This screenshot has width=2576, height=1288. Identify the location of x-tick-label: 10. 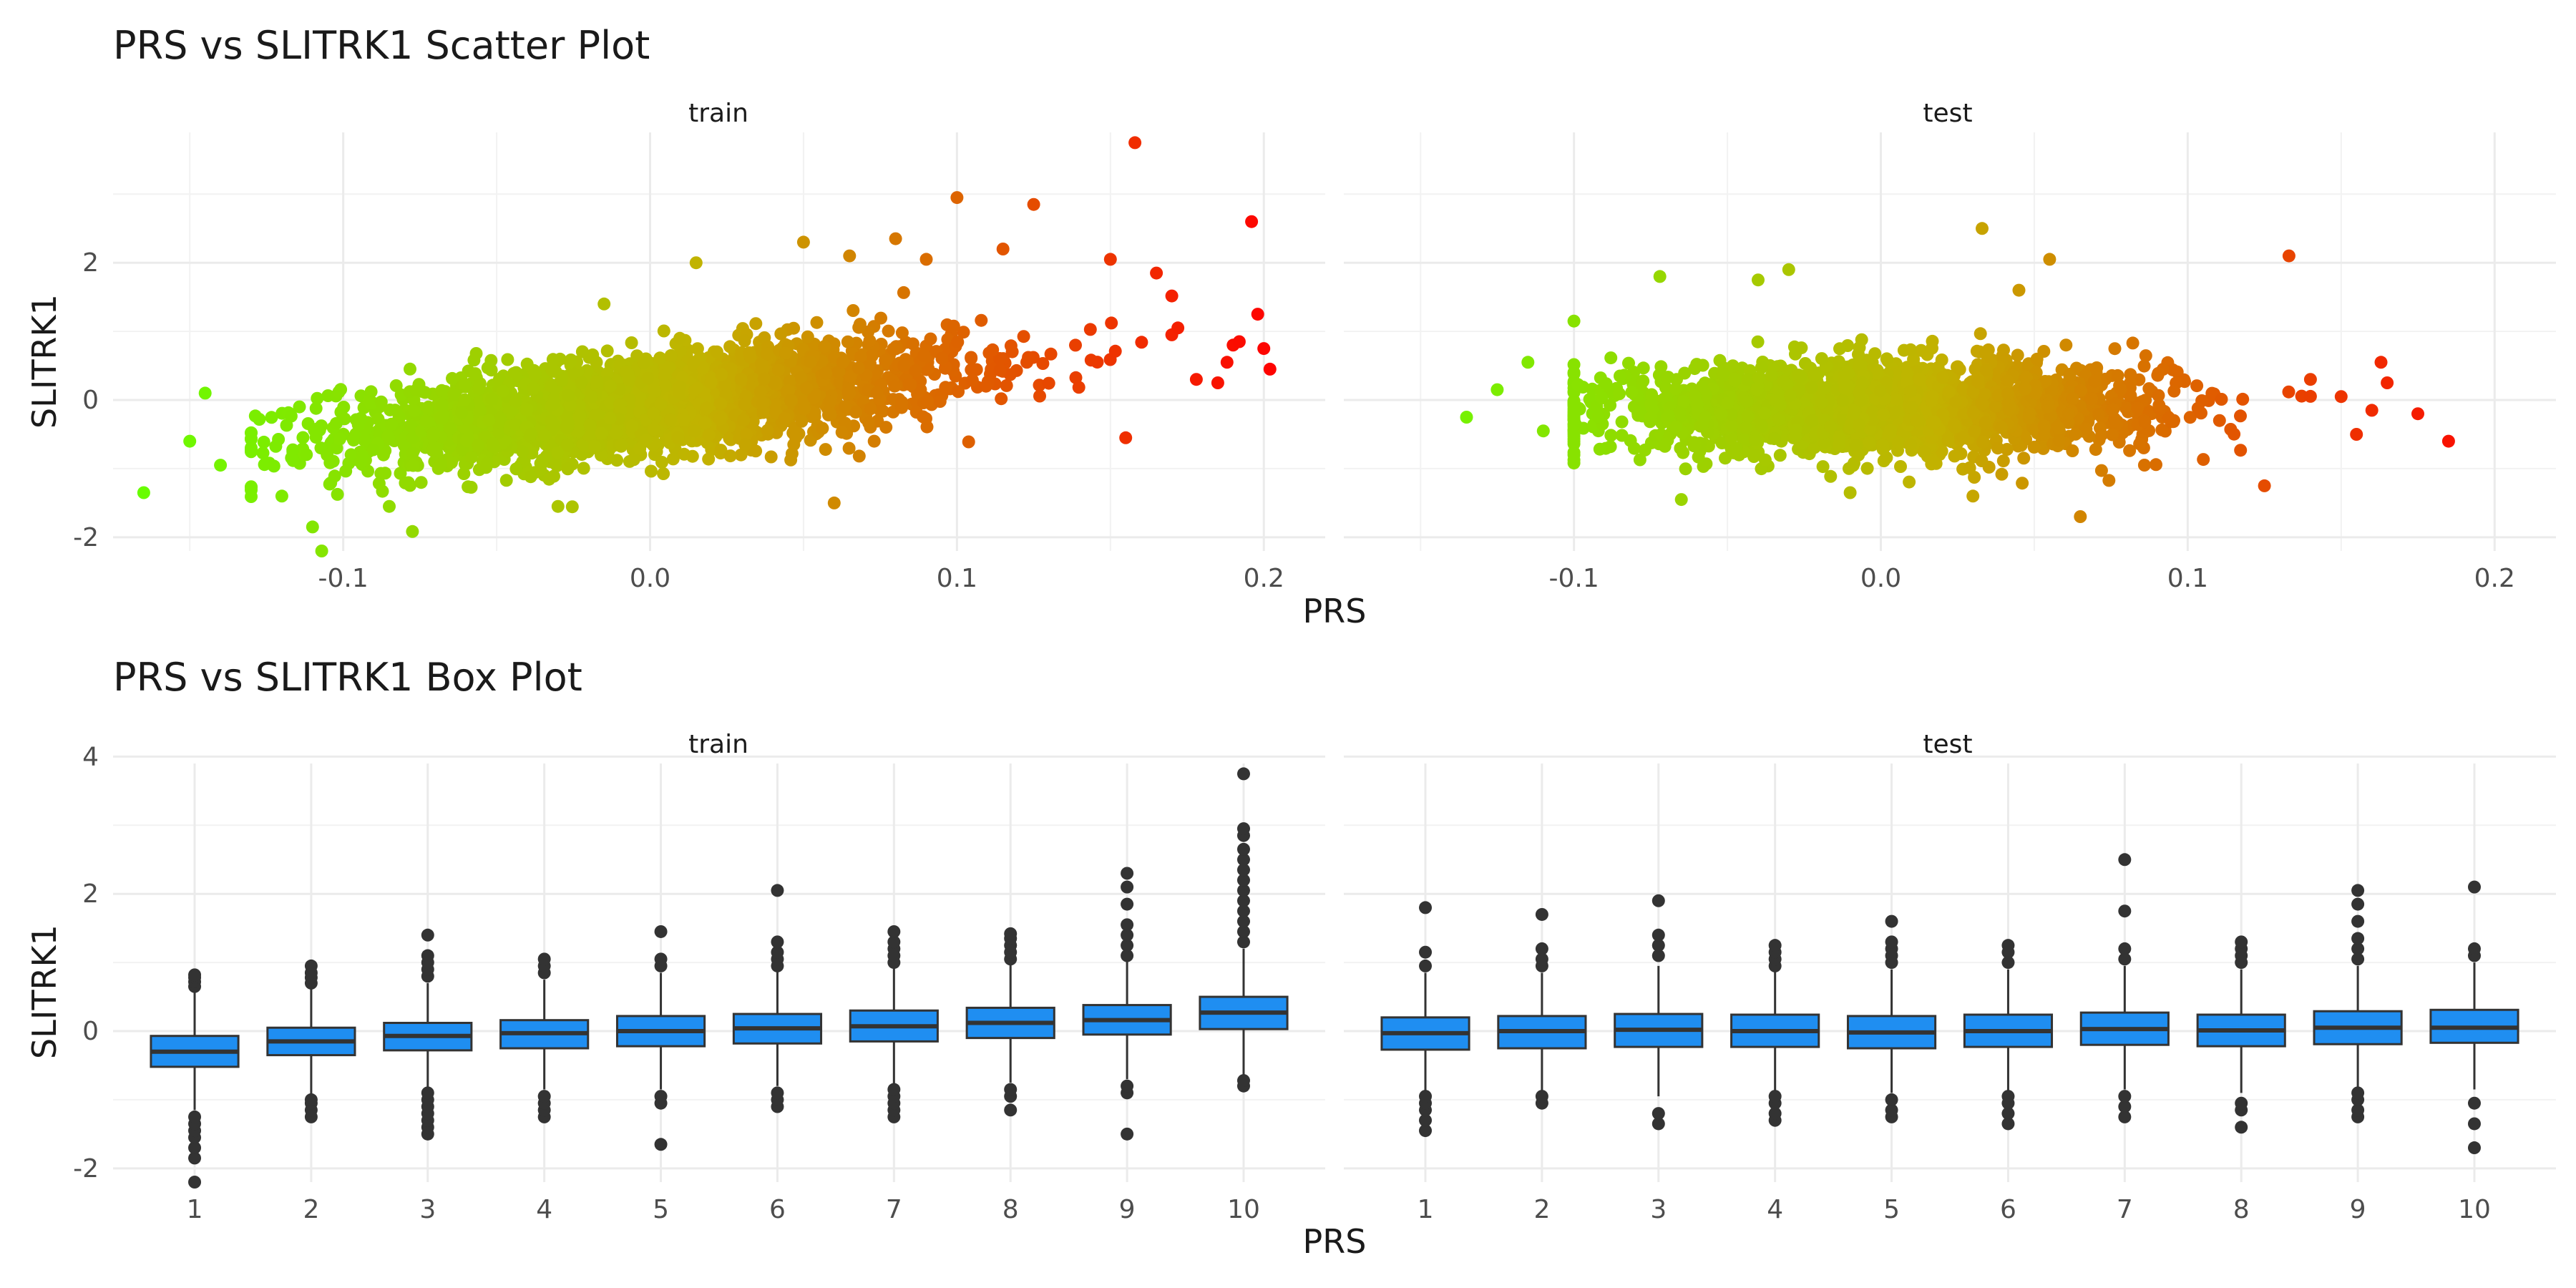
(1243, 1209).